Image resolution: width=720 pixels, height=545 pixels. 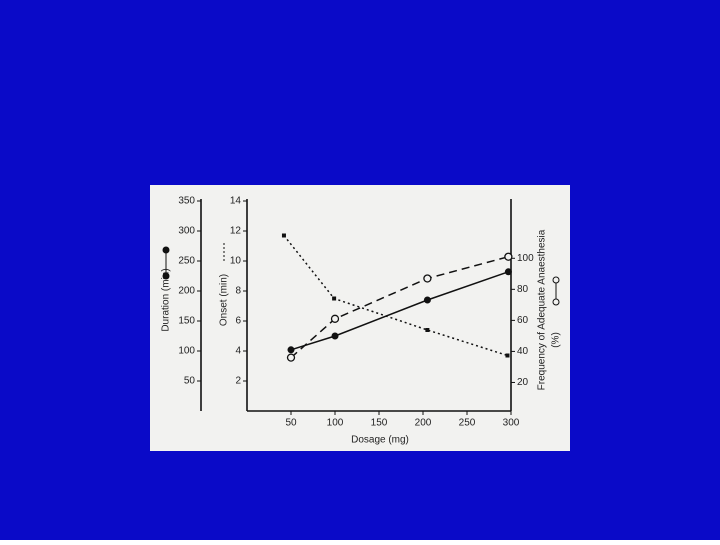 What do you see at coordinates (186, 201) in the screenshot?
I see `duration-tick-label: 350` at bounding box center [186, 201].